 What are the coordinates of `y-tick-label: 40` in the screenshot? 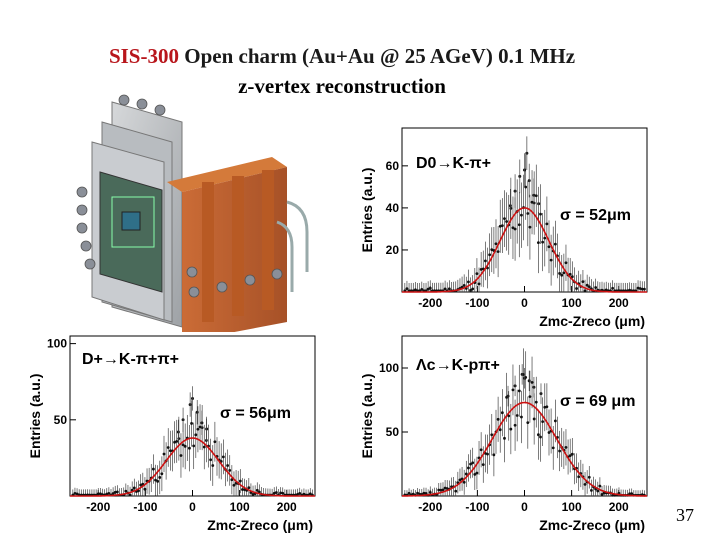 It's located at (393, 208).